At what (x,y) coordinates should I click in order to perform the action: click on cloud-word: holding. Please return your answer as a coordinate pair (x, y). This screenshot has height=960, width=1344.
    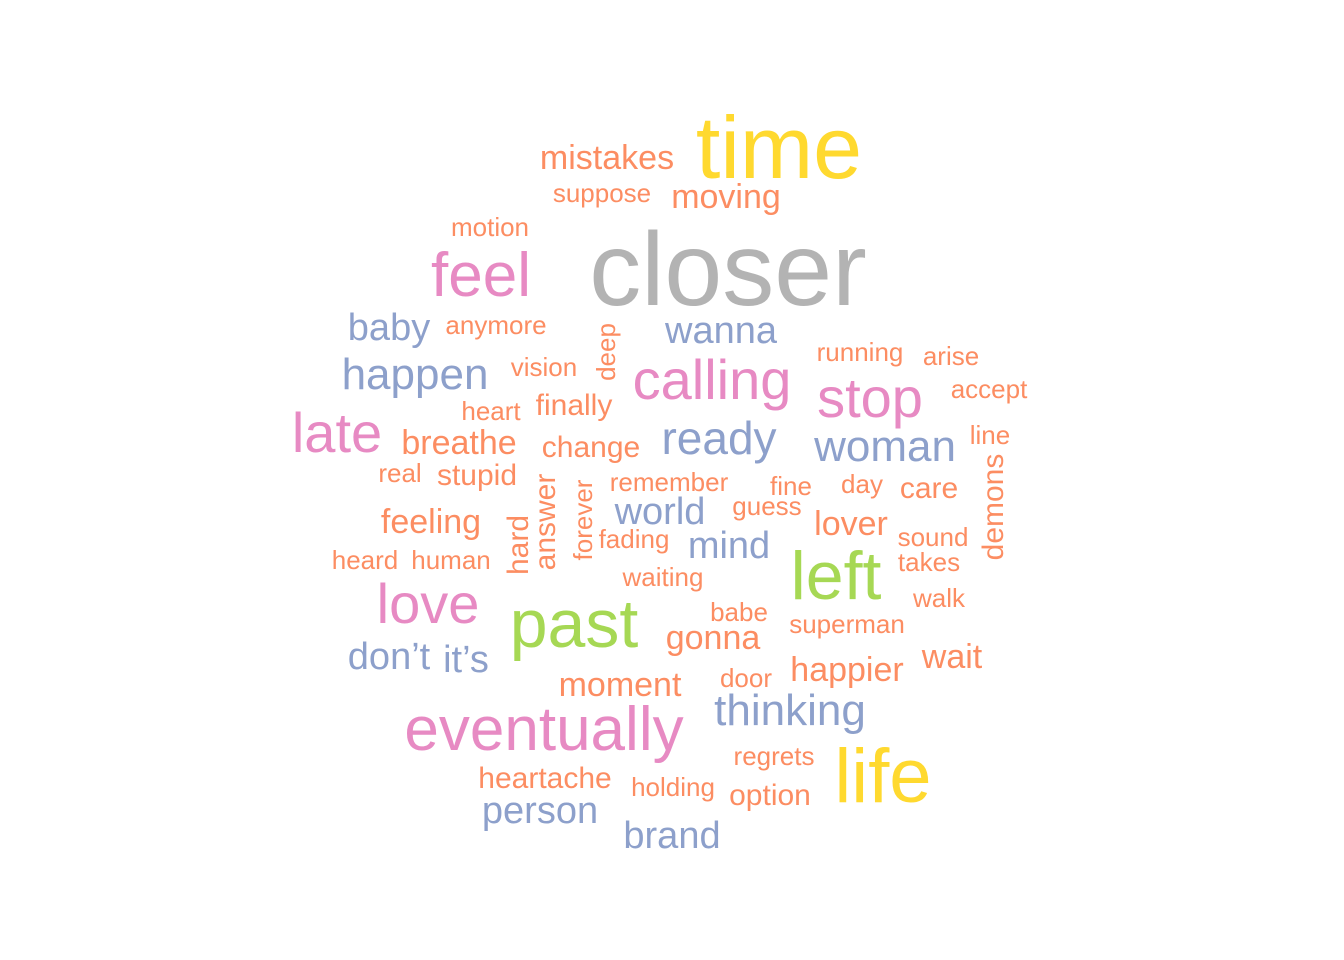
    Looking at the image, I should click on (673, 787).